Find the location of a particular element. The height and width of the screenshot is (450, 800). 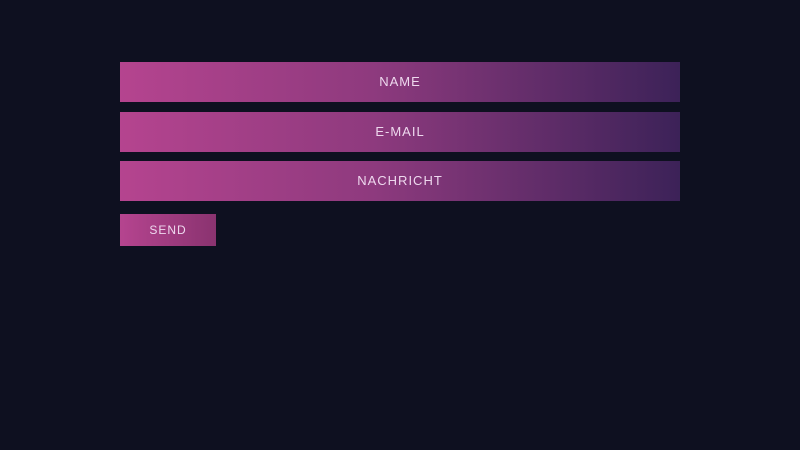

message-input is located at coordinates (400, 181).